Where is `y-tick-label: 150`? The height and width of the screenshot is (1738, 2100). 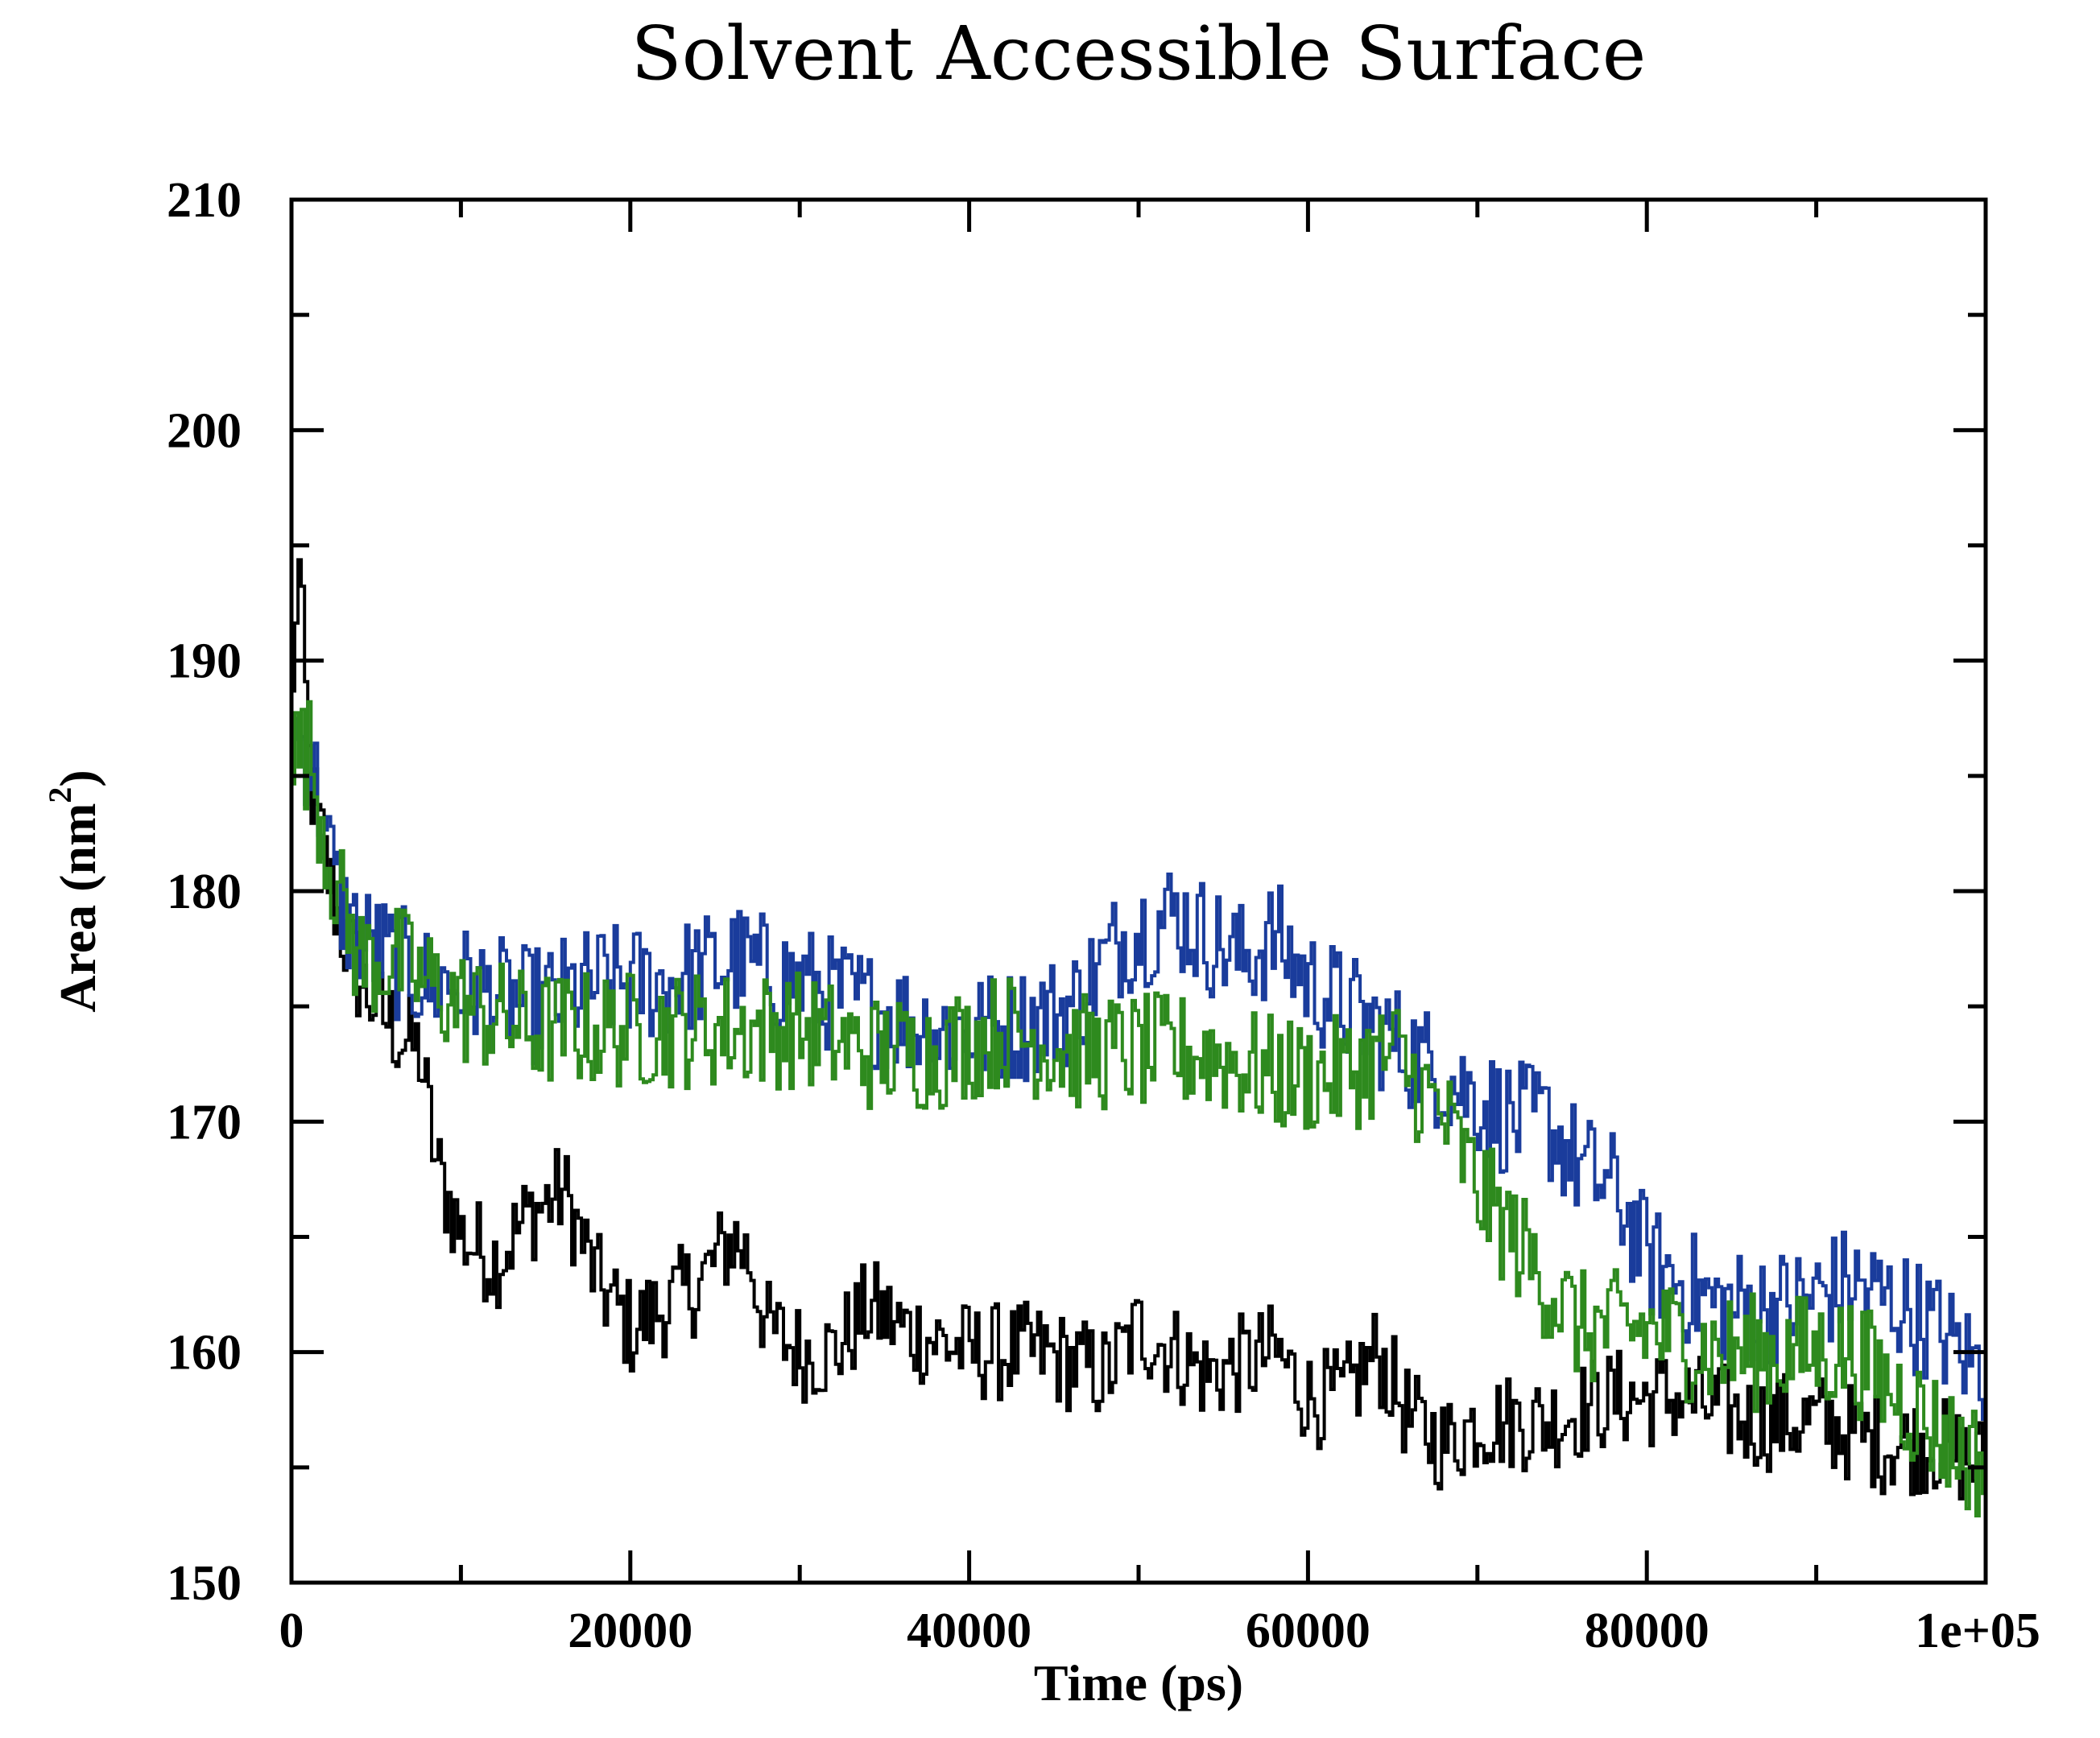 y-tick-label: 150 is located at coordinates (204, 1583).